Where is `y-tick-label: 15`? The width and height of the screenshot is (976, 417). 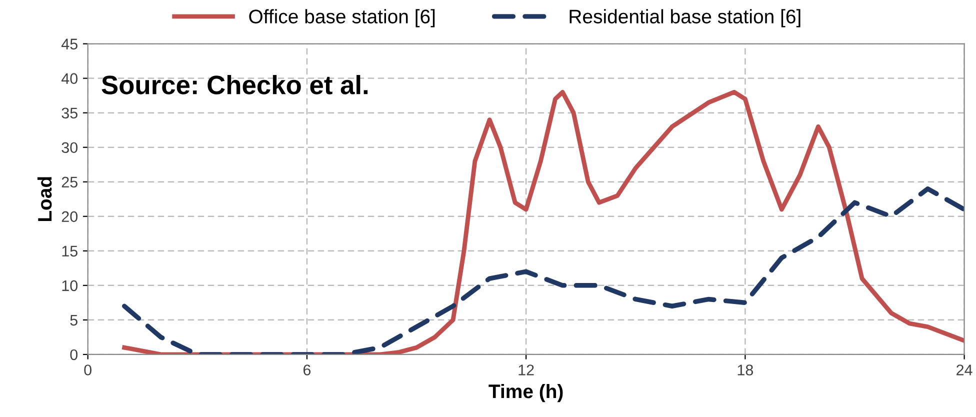 y-tick-label: 15 is located at coordinates (70, 251).